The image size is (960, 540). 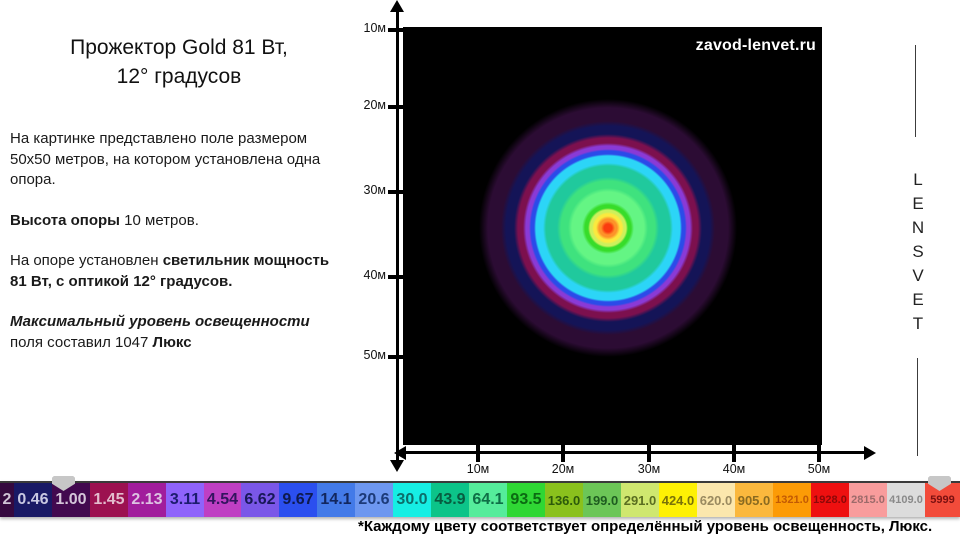 I want to click on legend-value: 30.0, so click(x=412, y=499).